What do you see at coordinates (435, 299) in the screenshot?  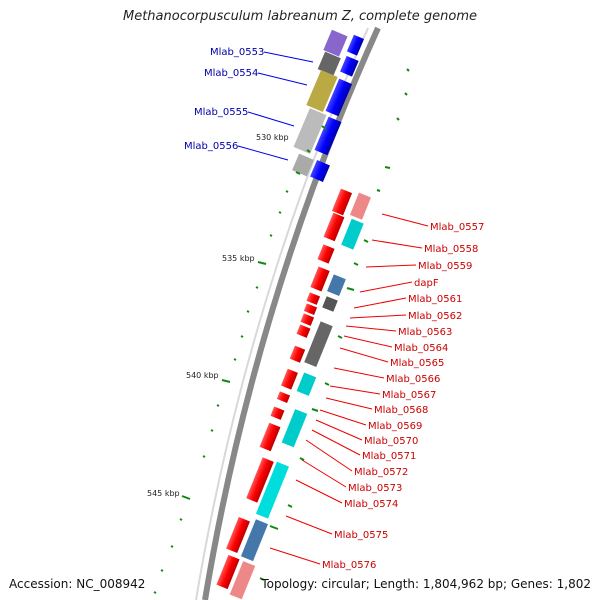 I see `gene-label-mlab-0561: Mlab_0561` at bounding box center [435, 299].